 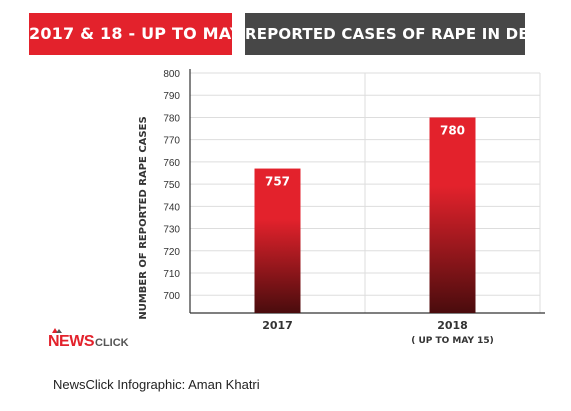 What do you see at coordinates (71, 341) in the screenshot?
I see `logo-news-text: NEWS` at bounding box center [71, 341].